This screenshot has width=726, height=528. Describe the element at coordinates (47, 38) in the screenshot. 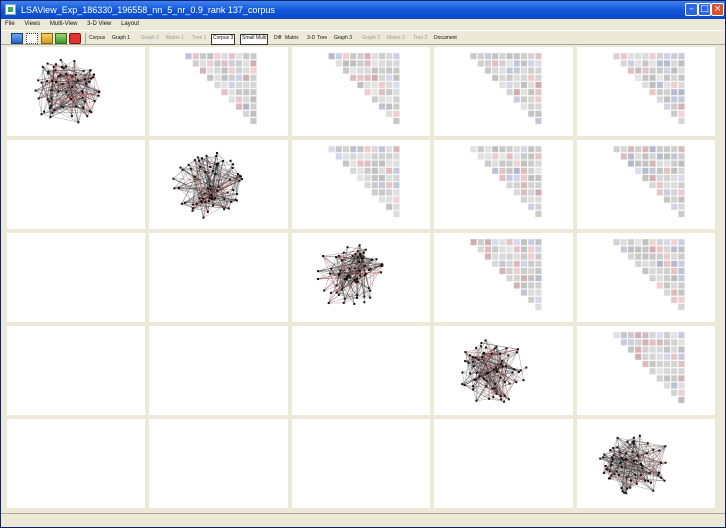

I see `folder-up-icon` at that location.